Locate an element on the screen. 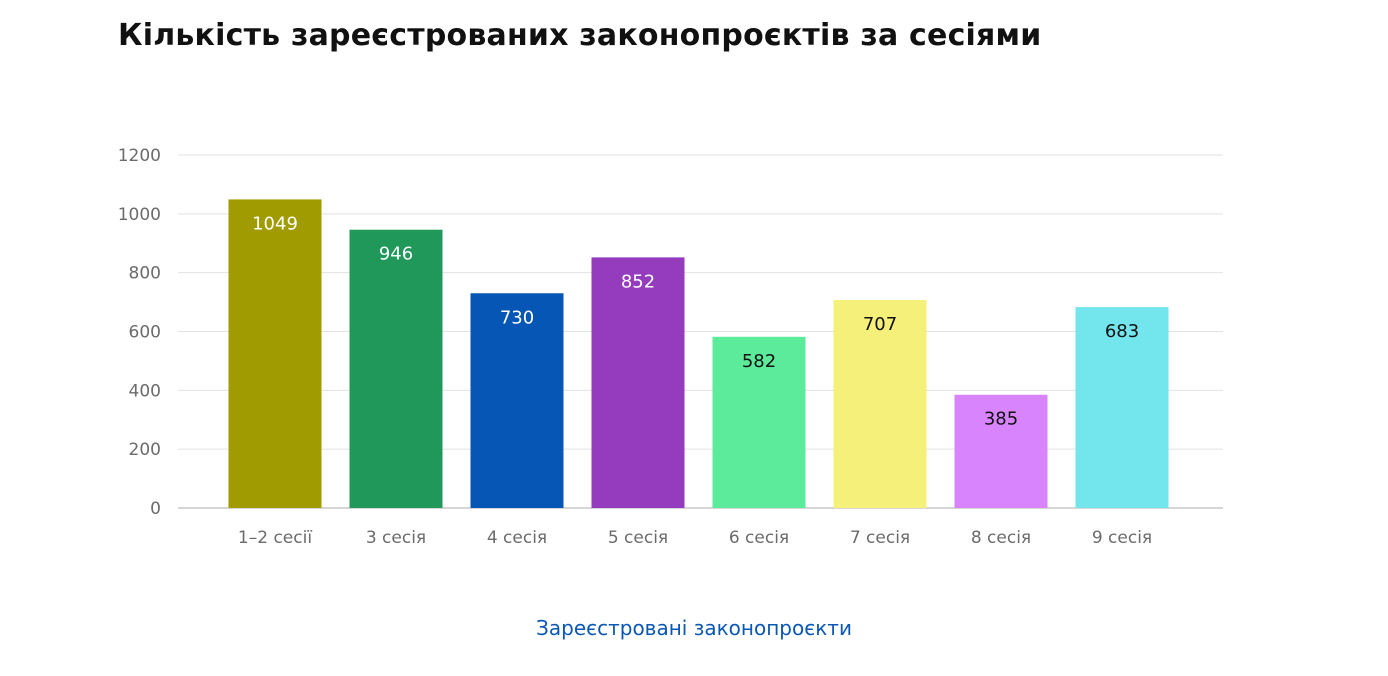 This screenshot has height=676, width=1388. bar-value-label: 385 is located at coordinates (1001, 419).